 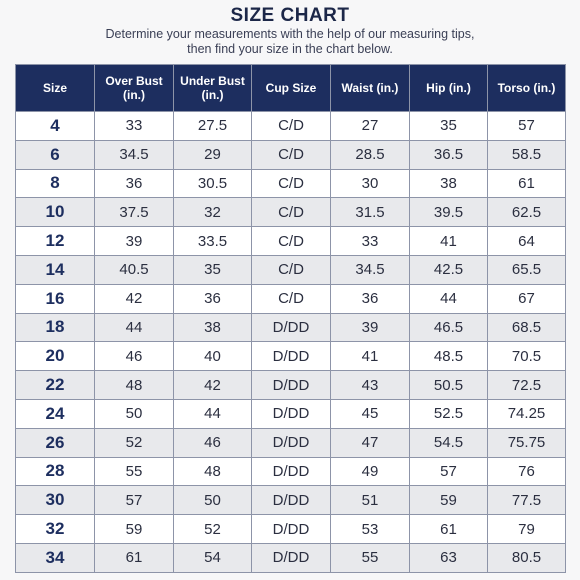 What do you see at coordinates (134, 126) in the screenshot?
I see `over-bust-cell: 33` at bounding box center [134, 126].